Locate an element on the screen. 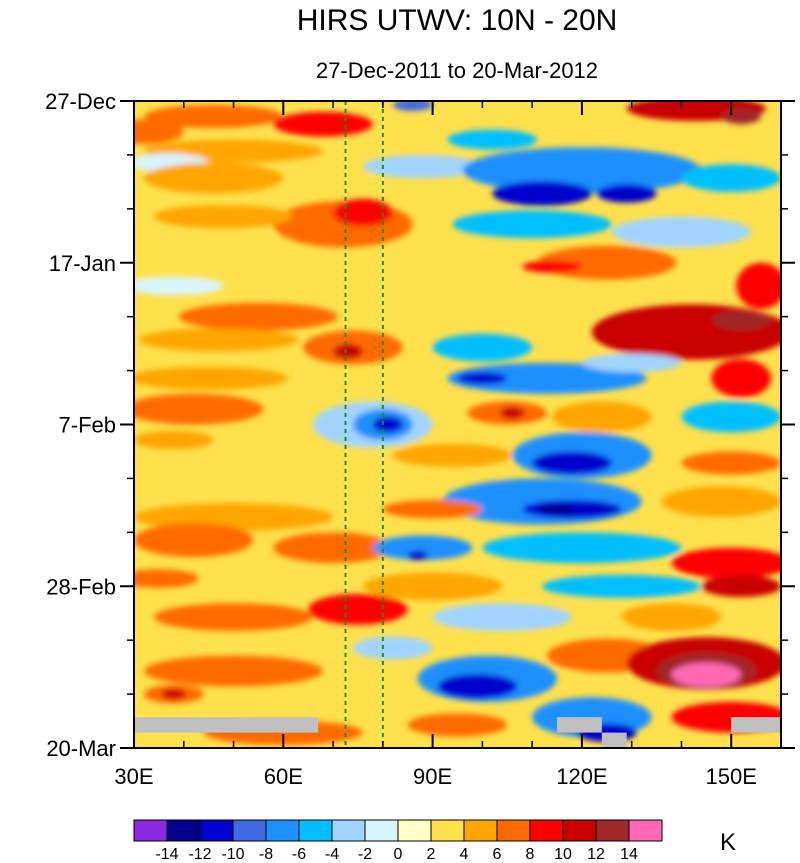  colorbar-tick-label: 0 is located at coordinates (398, 854).